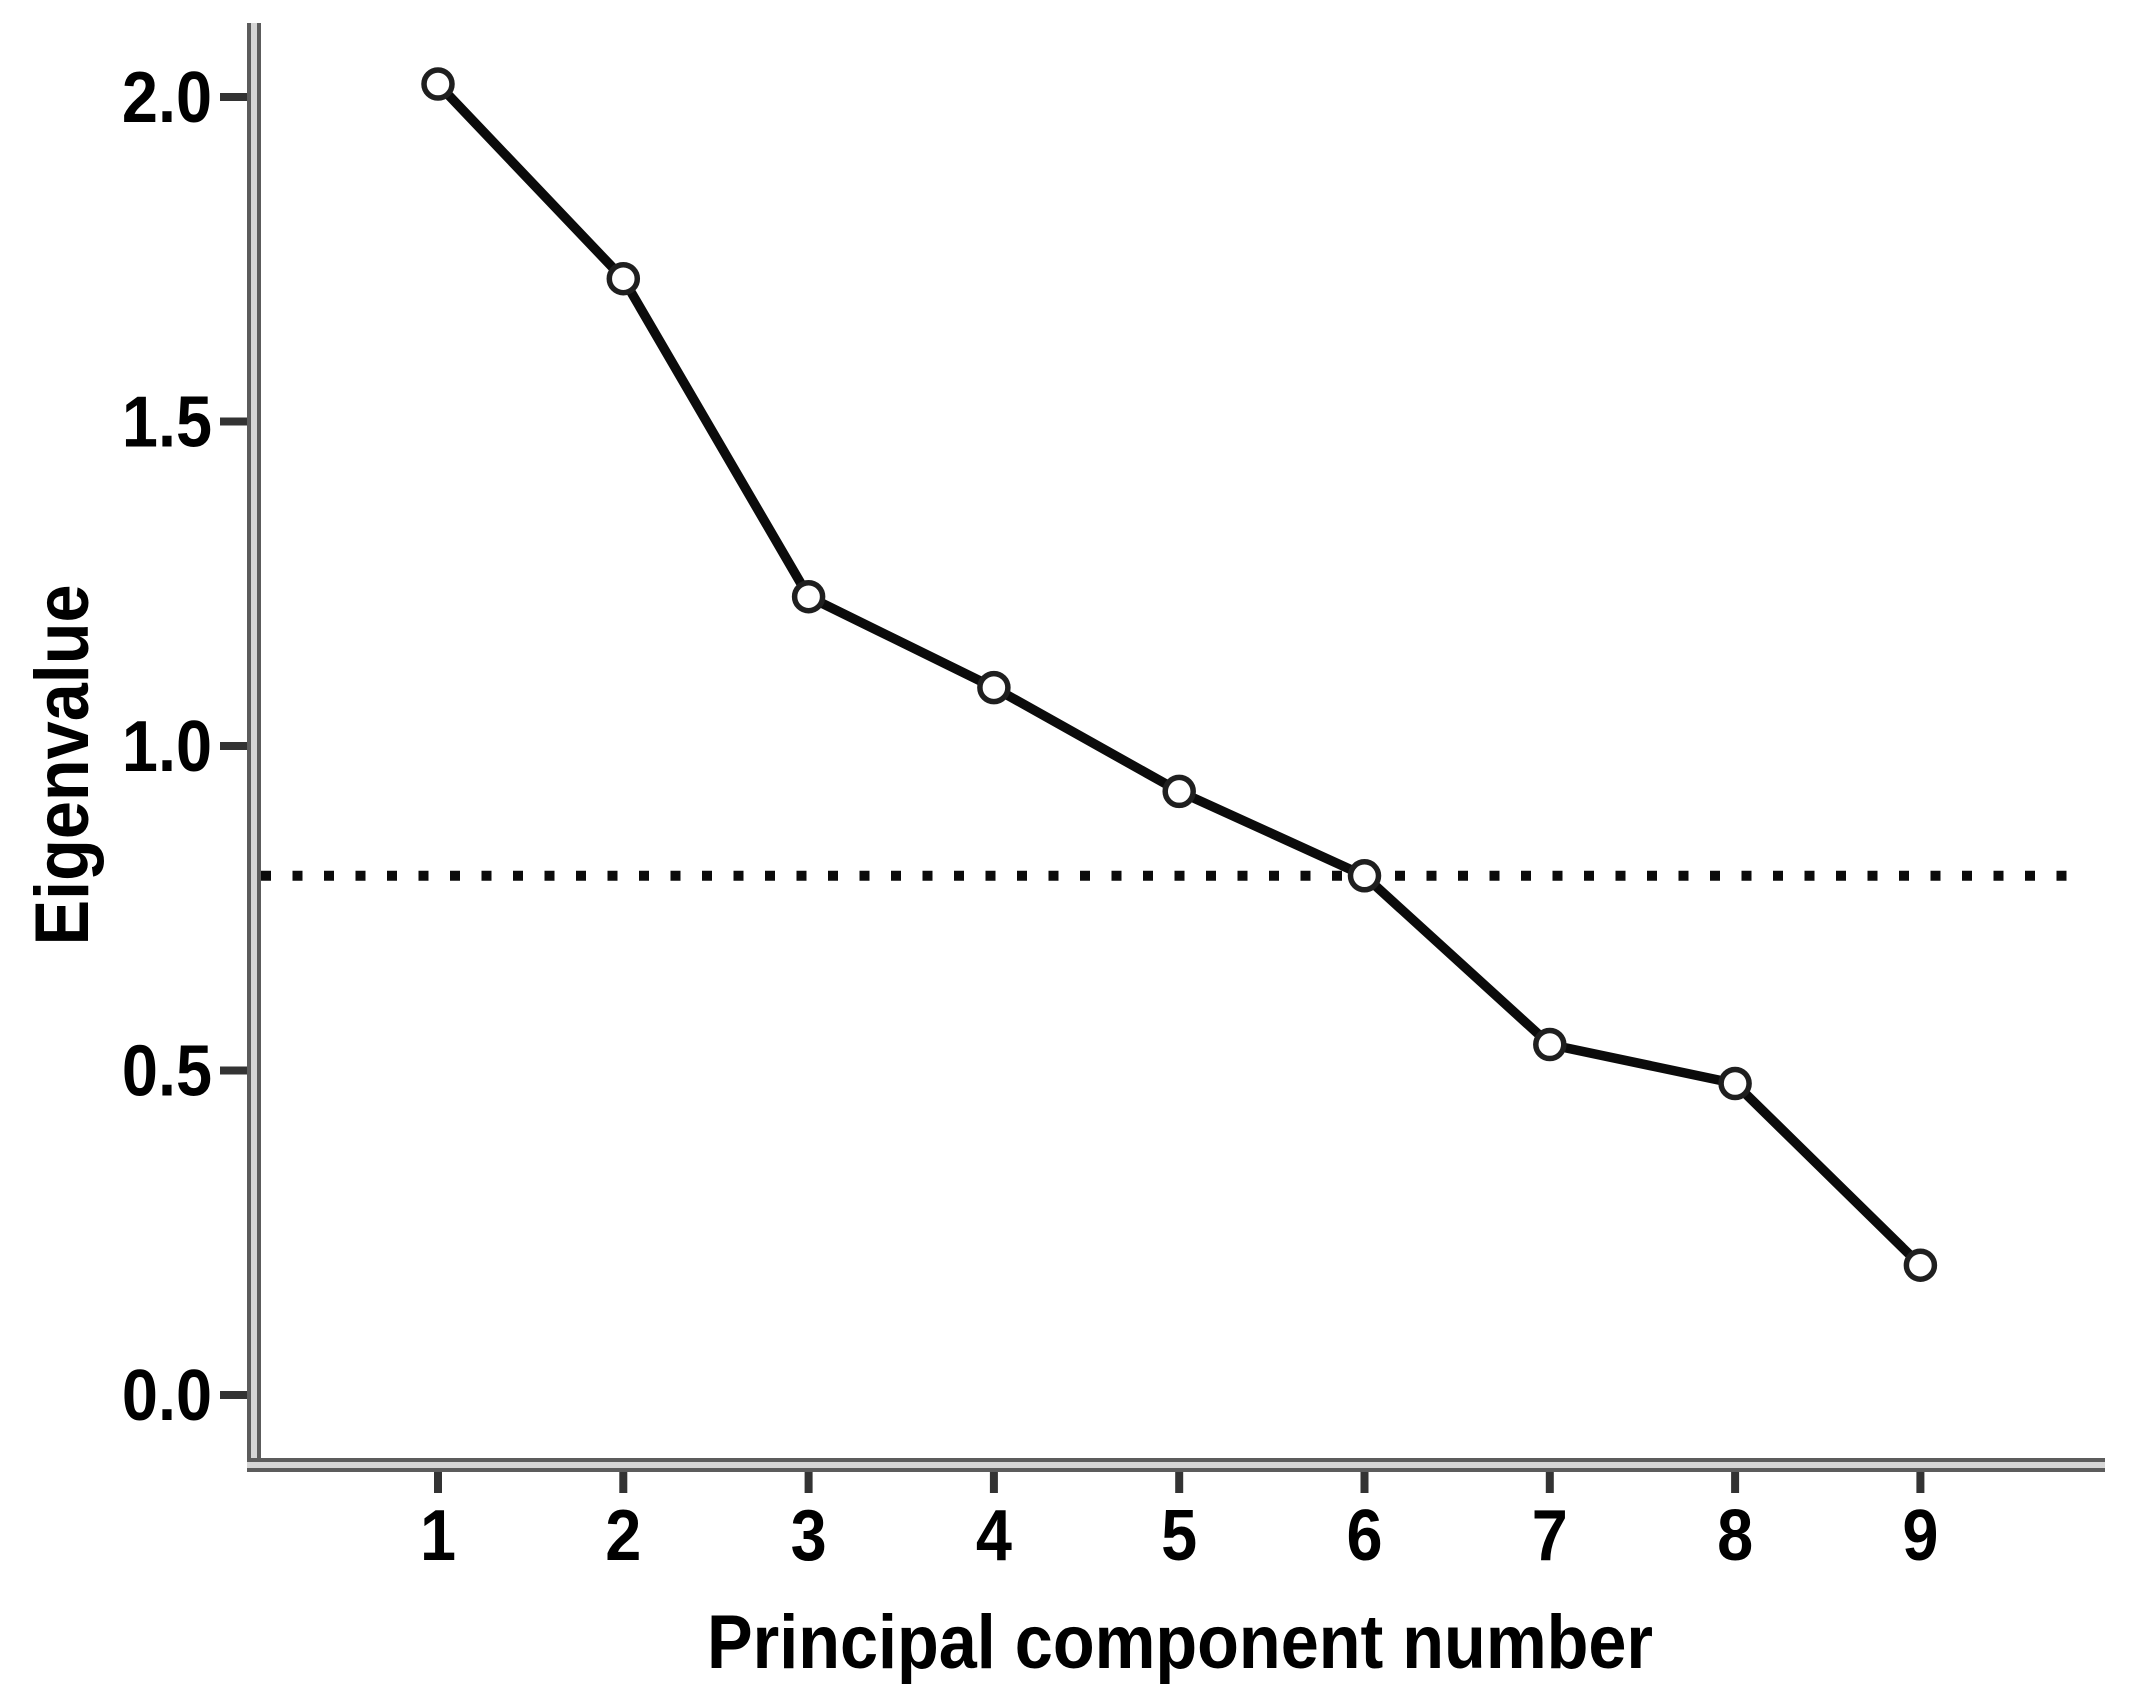 Image resolution: width=2145 pixels, height=1705 pixels. Describe the element at coordinates (994, 1535) in the screenshot. I see `x-tick-label: 4` at that location.